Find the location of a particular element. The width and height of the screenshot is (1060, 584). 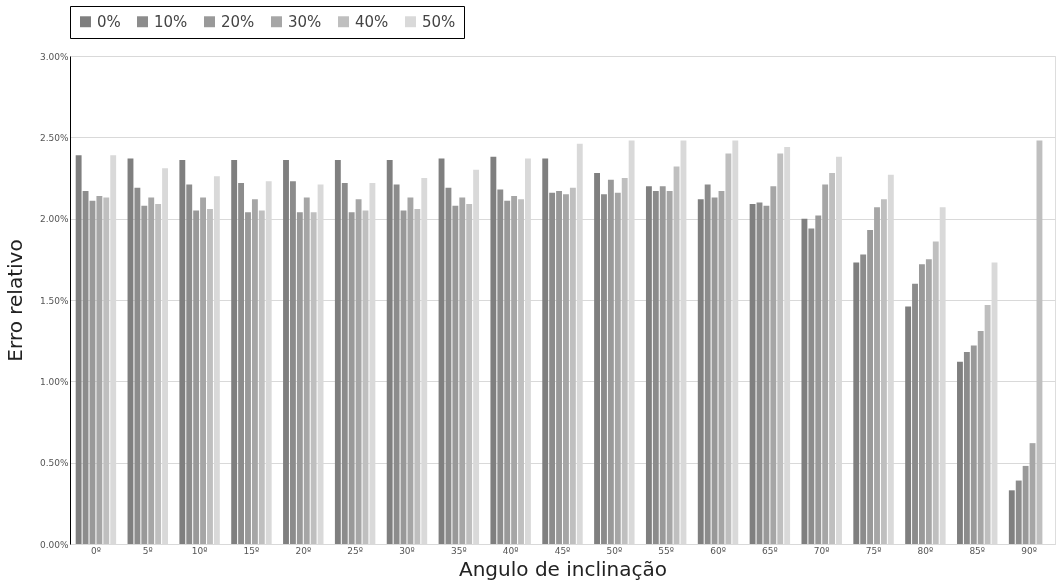

y-tick-label: 3.00% is located at coordinates (54, 56).